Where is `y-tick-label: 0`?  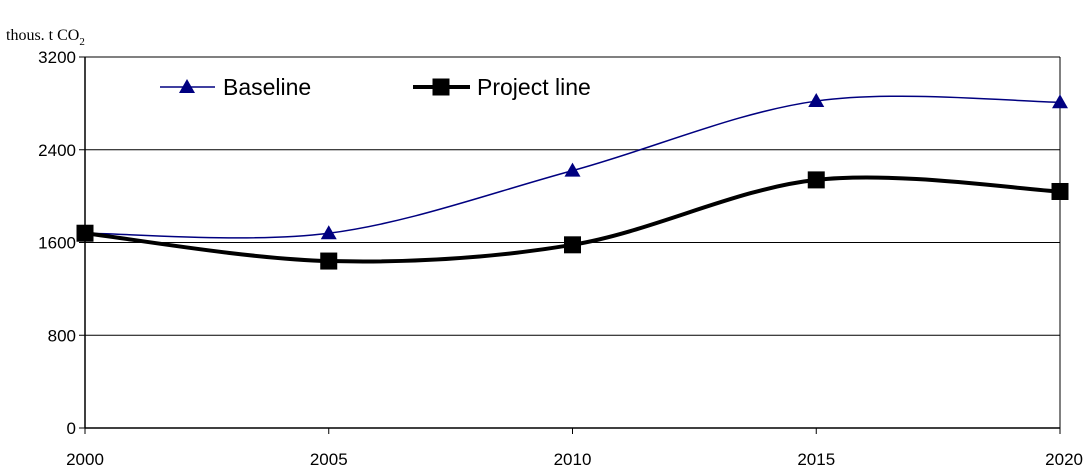 y-tick-label: 0 is located at coordinates (71, 428).